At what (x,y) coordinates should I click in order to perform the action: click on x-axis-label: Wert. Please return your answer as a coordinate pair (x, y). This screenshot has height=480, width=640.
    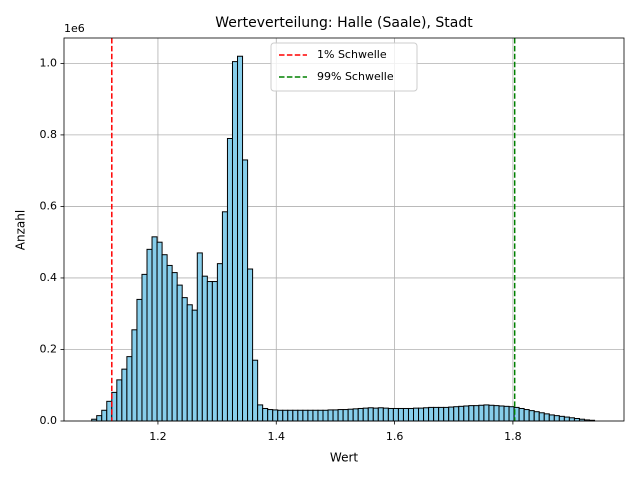
    Looking at the image, I should click on (344, 458).